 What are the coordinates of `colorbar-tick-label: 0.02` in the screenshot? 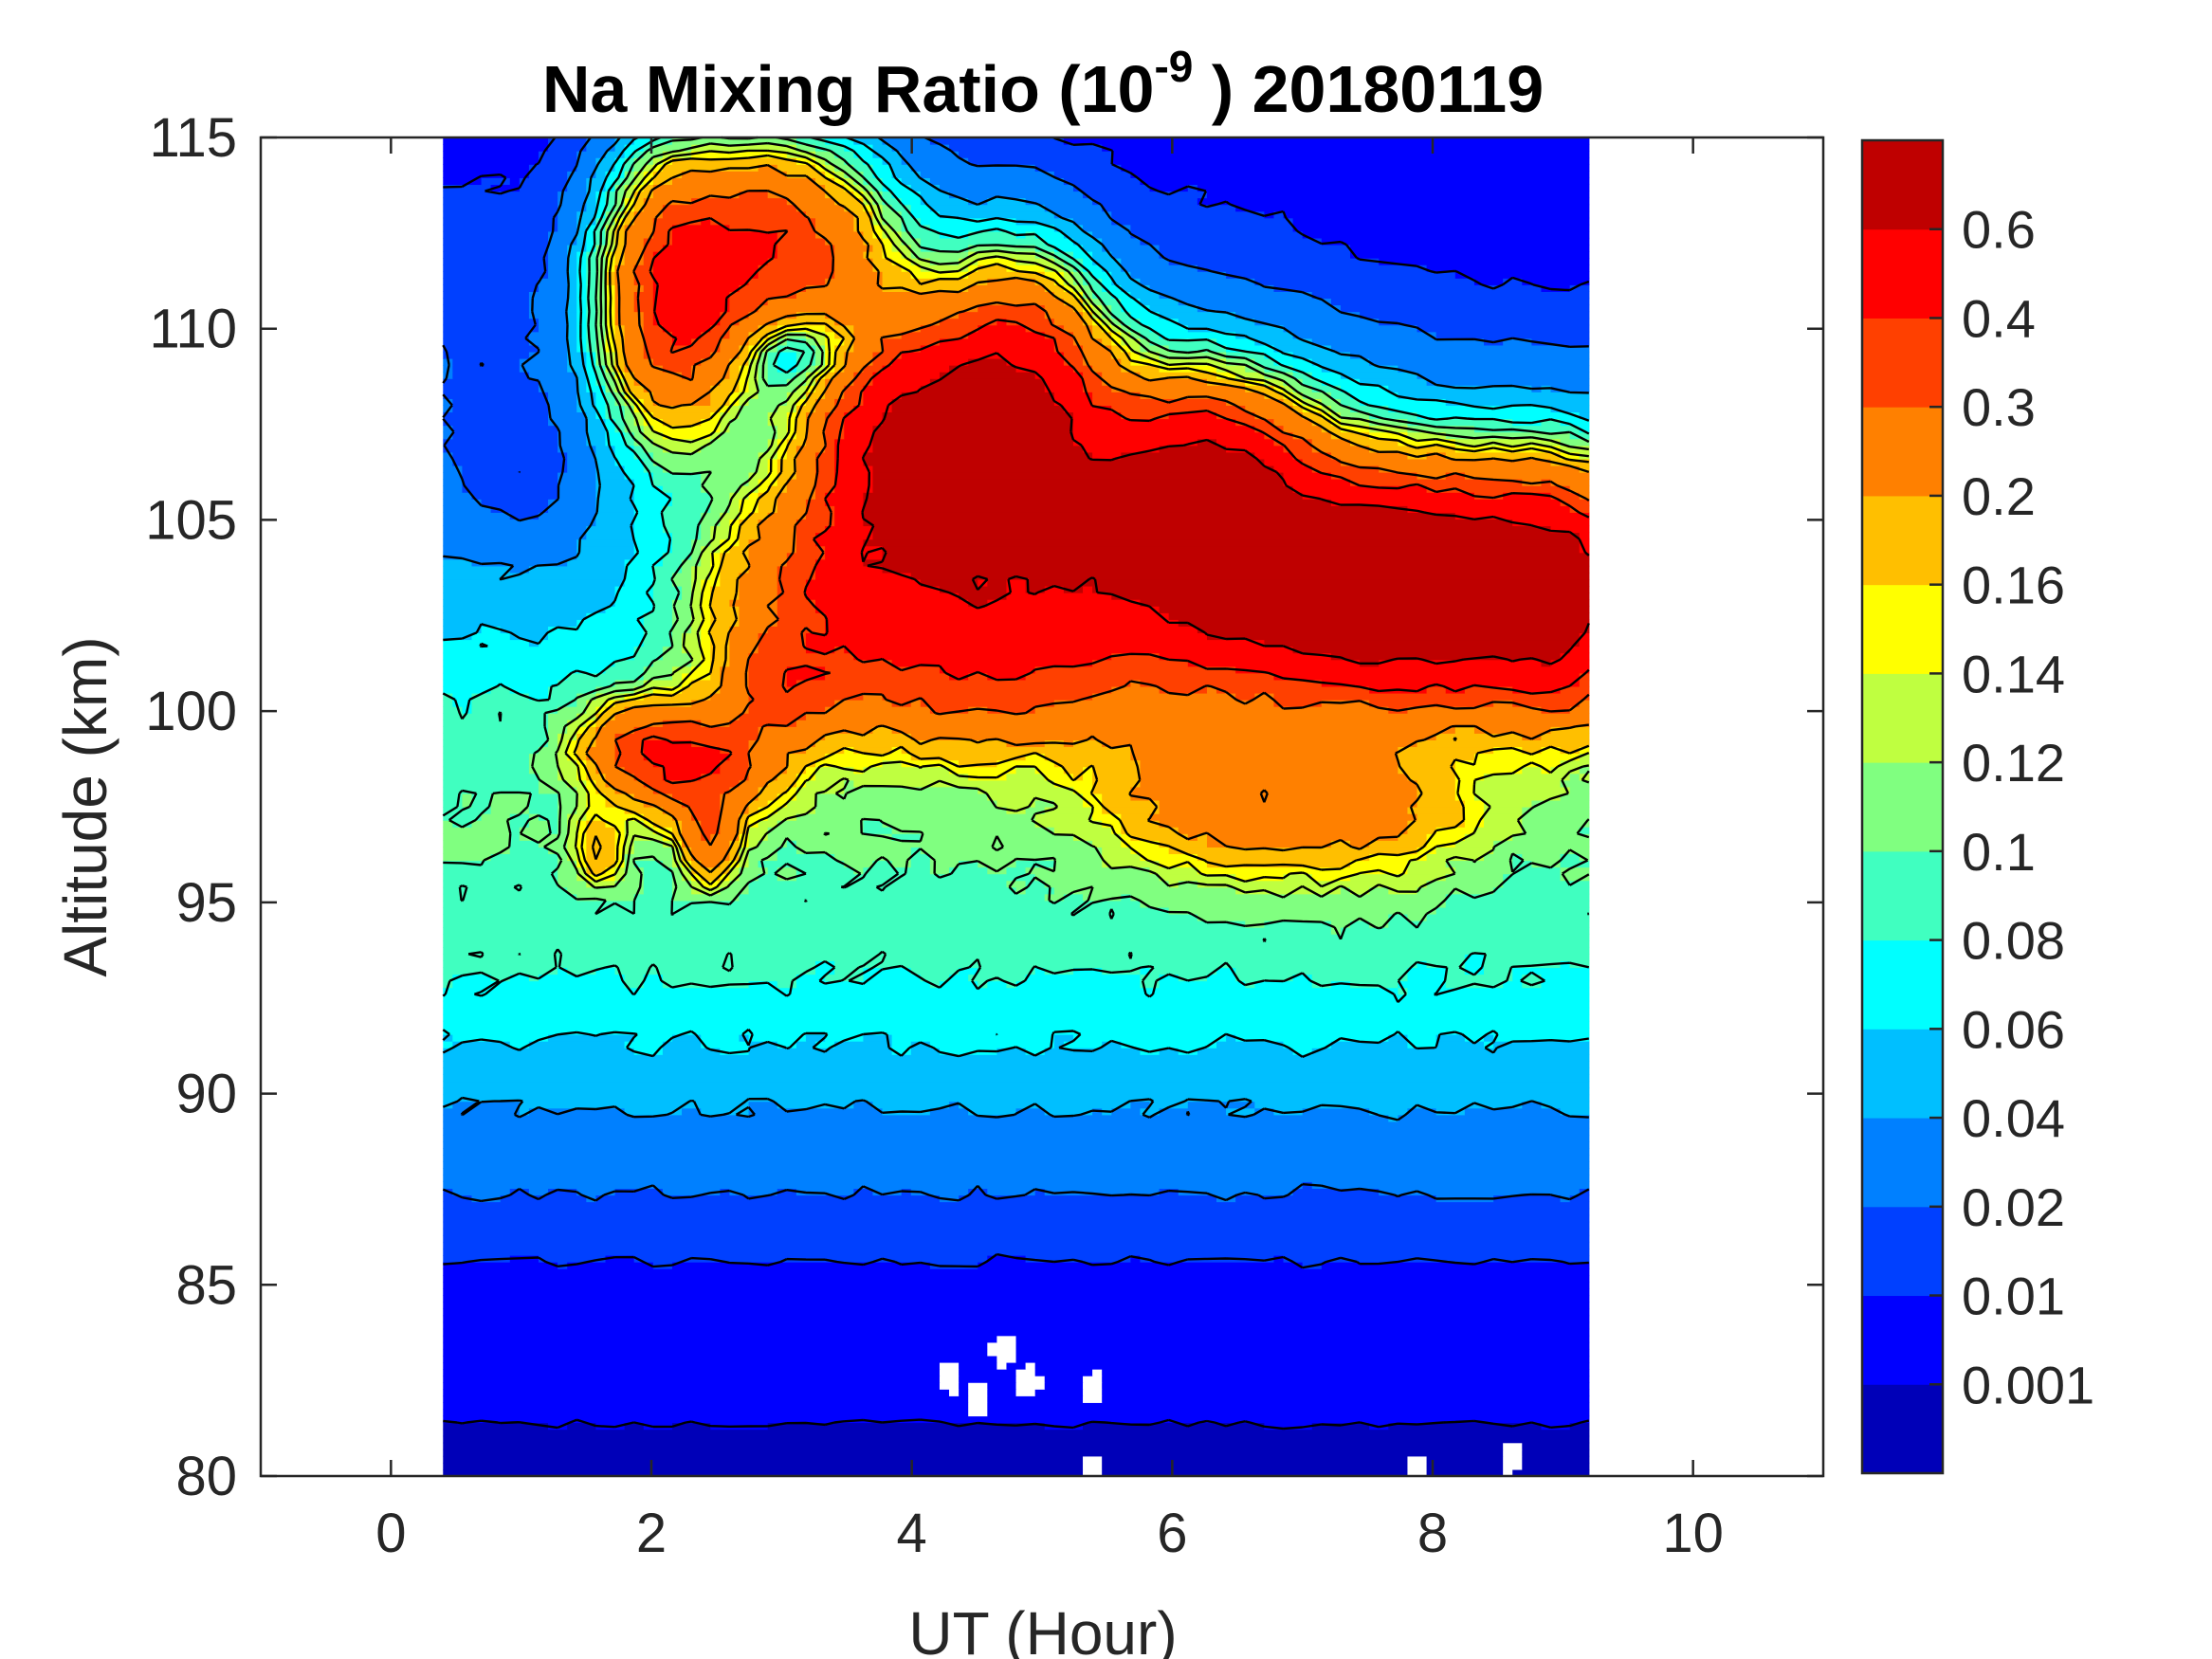 It's located at (2013, 1207).